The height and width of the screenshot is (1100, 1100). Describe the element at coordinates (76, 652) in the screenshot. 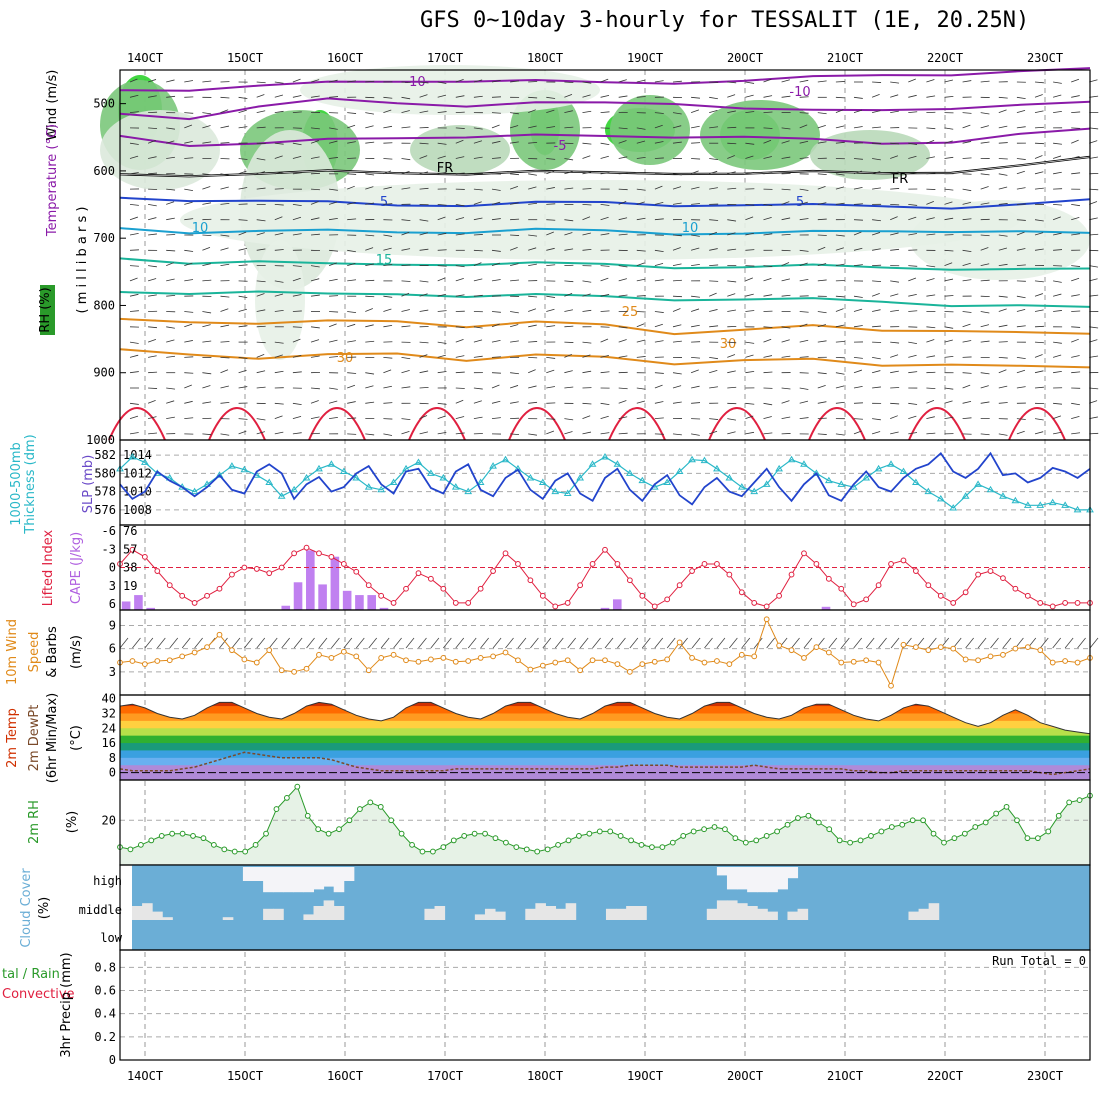

I see `wind10-unit: (m/s)` at that location.